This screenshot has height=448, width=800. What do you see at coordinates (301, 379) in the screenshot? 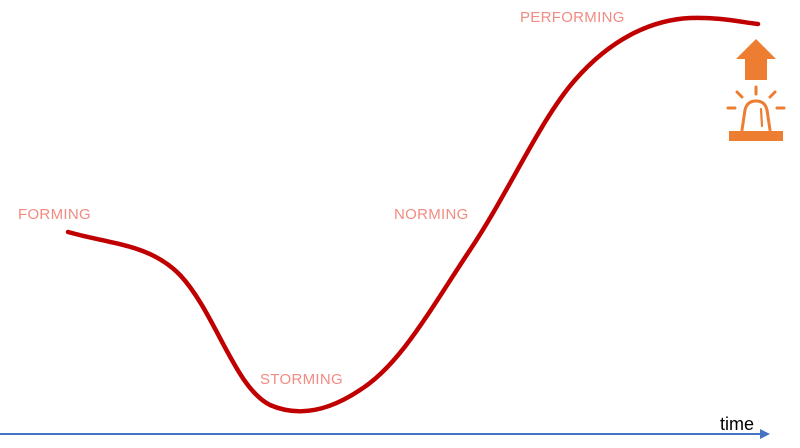
I see `stage-label-storming: STORMING` at bounding box center [301, 379].